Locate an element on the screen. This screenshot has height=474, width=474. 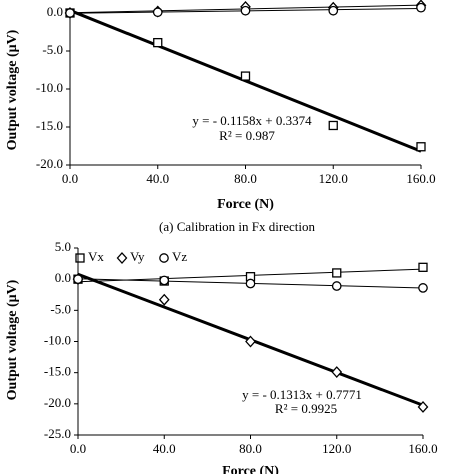
annotation: R² = 0.9925 is located at coordinates (306, 408).